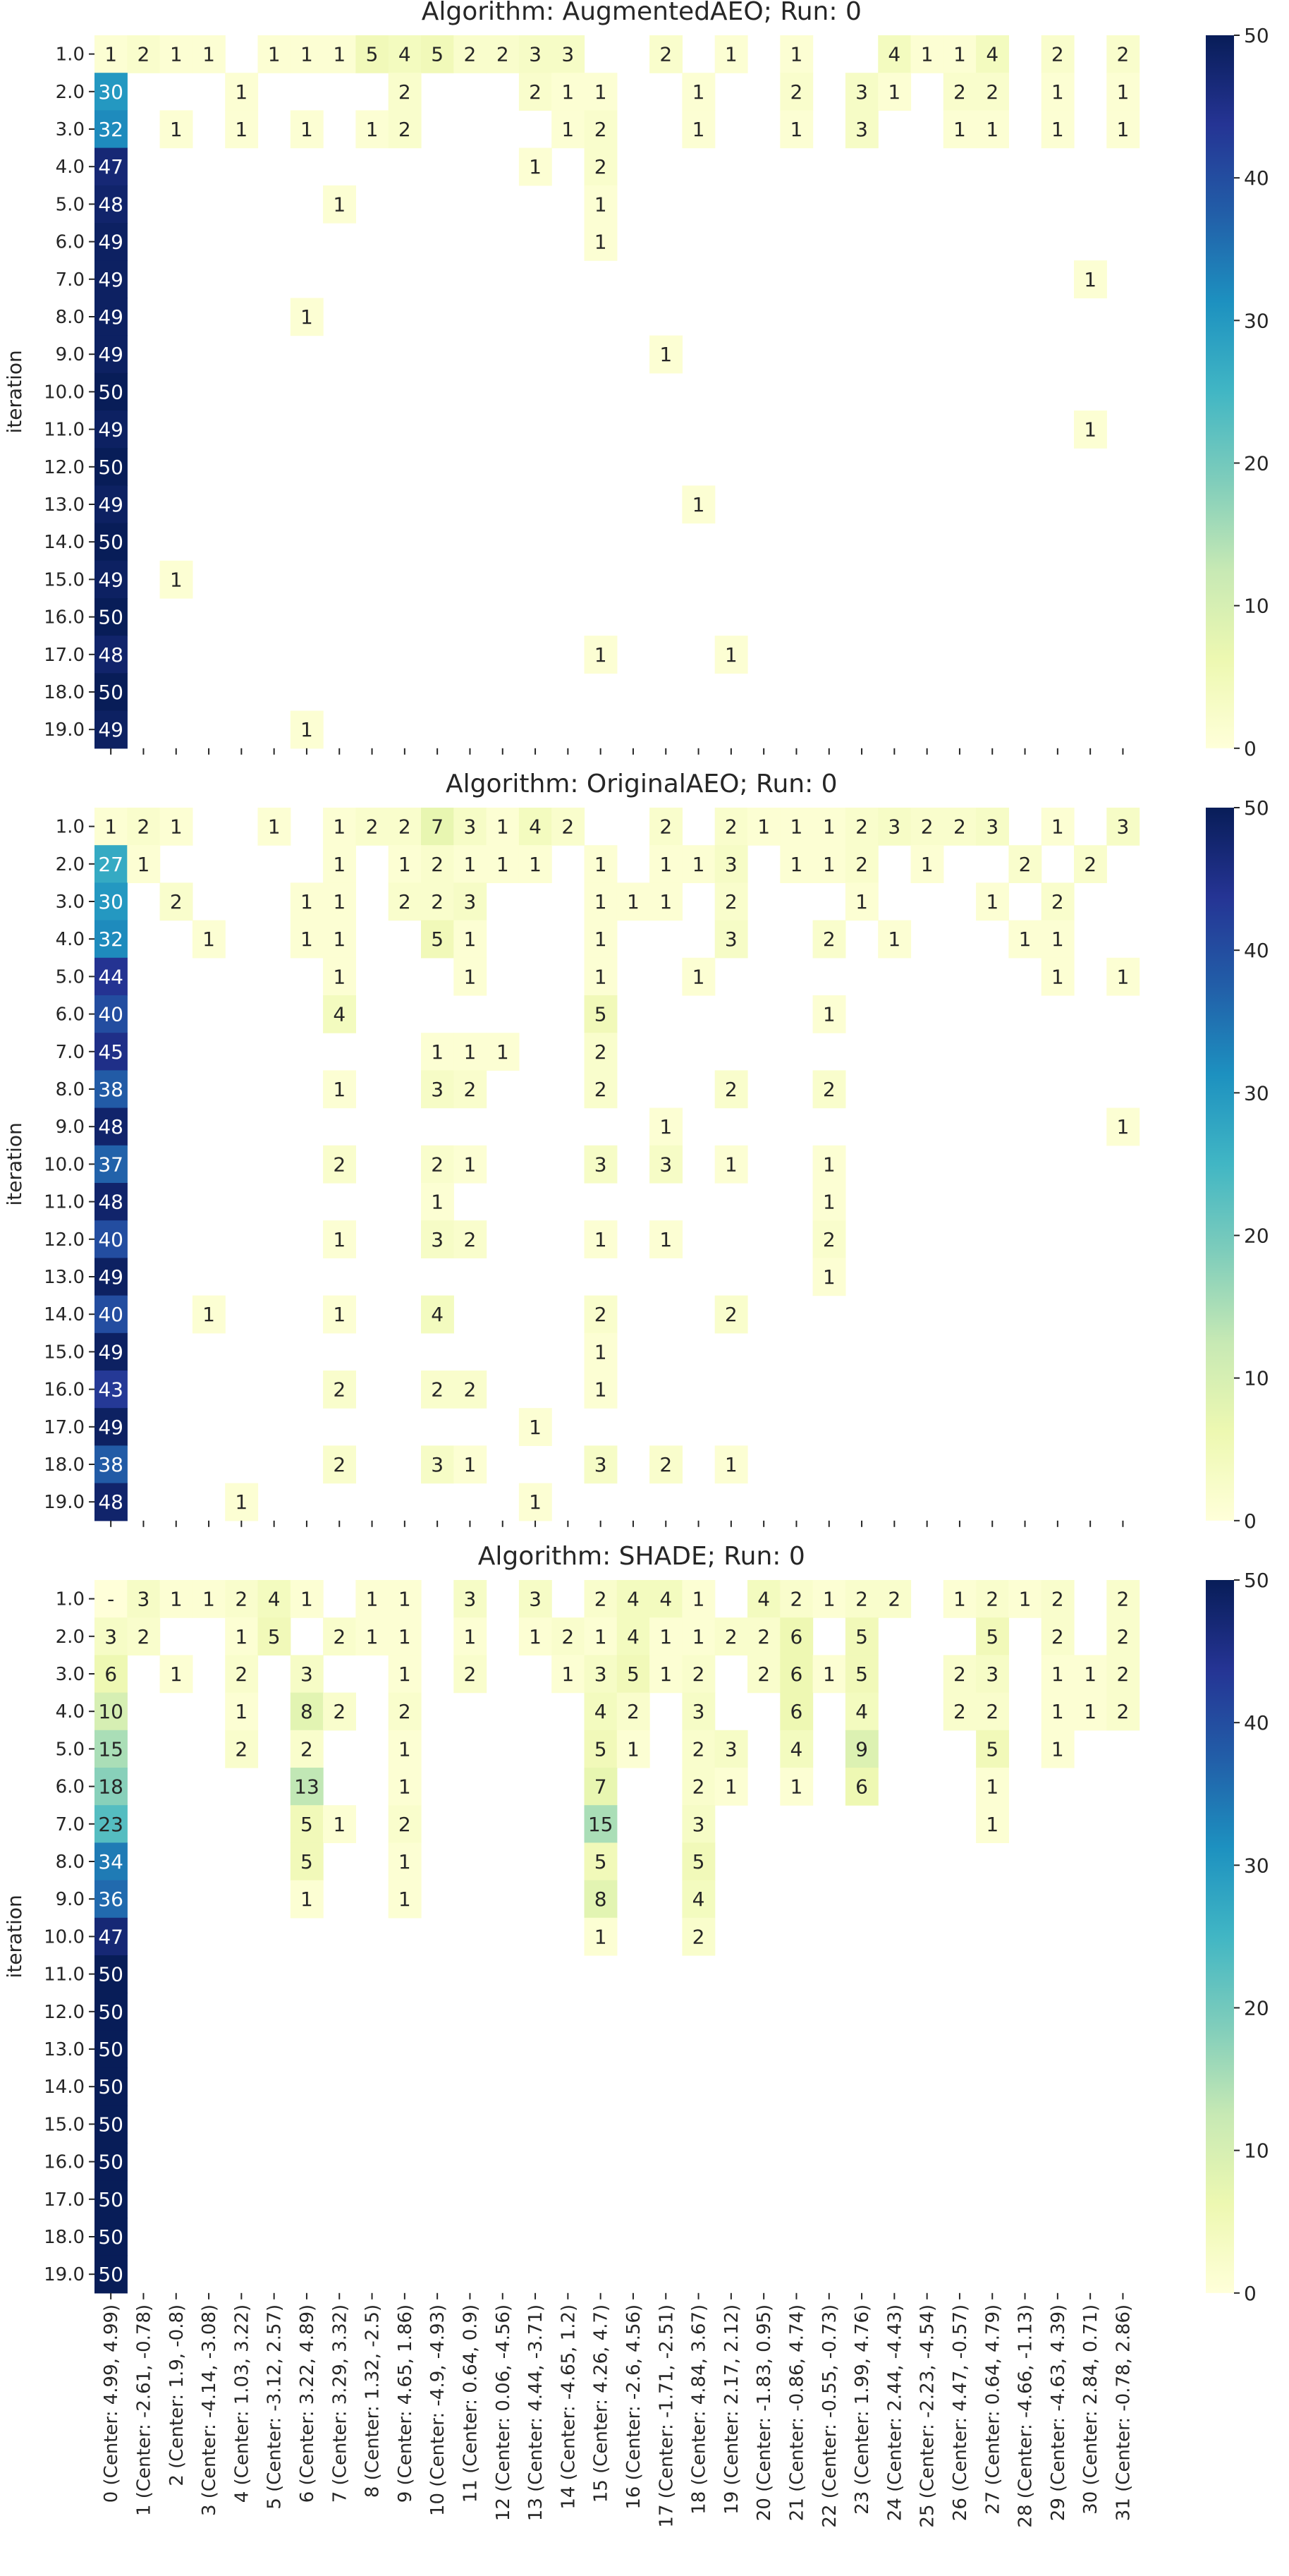 Image resolution: width=1289 pixels, height=2576 pixels. Describe the element at coordinates (600, 1749) in the screenshot. I see `cell-value-label: 5` at that location.